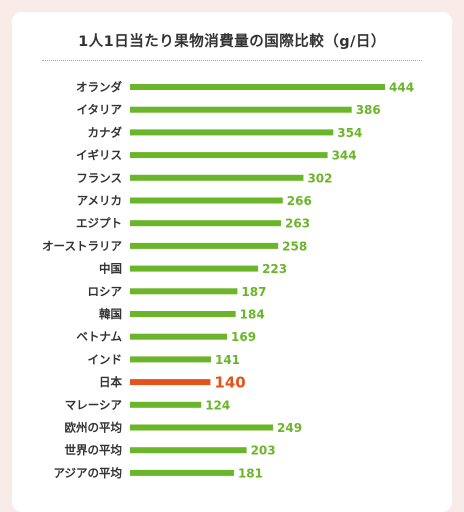 The image size is (464, 512). I want to click on category-label: イギリス, so click(99, 155).